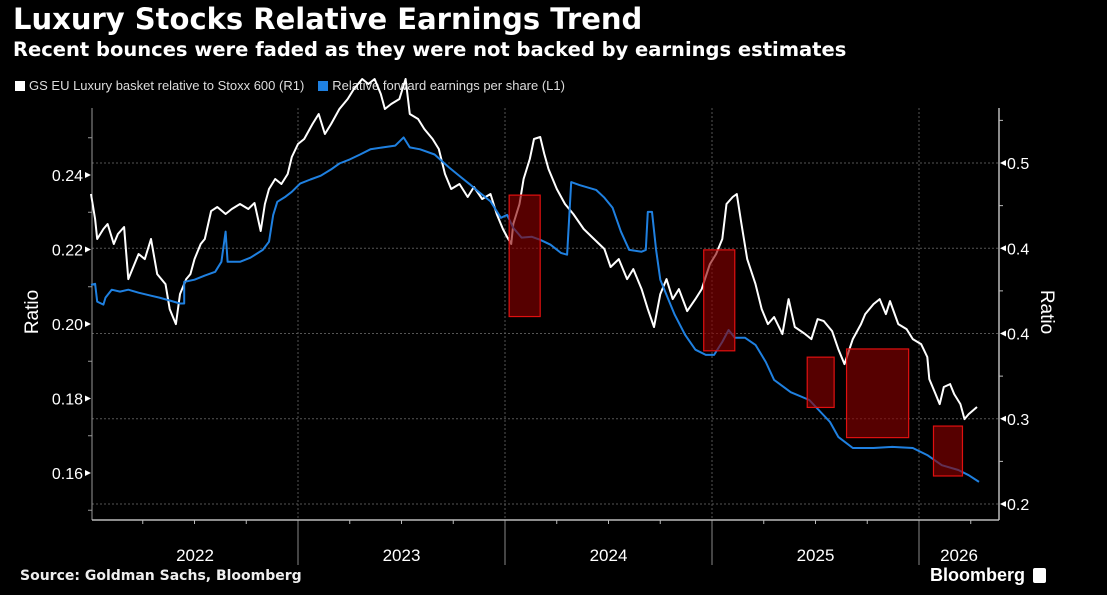 The image size is (1107, 595). Describe the element at coordinates (402, 555) in the screenshot. I see `x-tick-label: 2023` at that location.